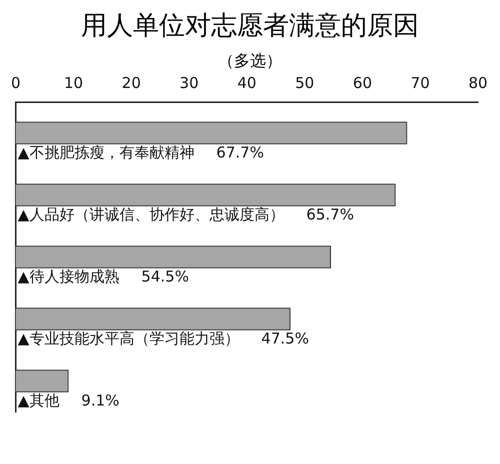 The image size is (500, 464). I want to click on y-tick-label: ▲待人接物成熟, so click(69, 276).